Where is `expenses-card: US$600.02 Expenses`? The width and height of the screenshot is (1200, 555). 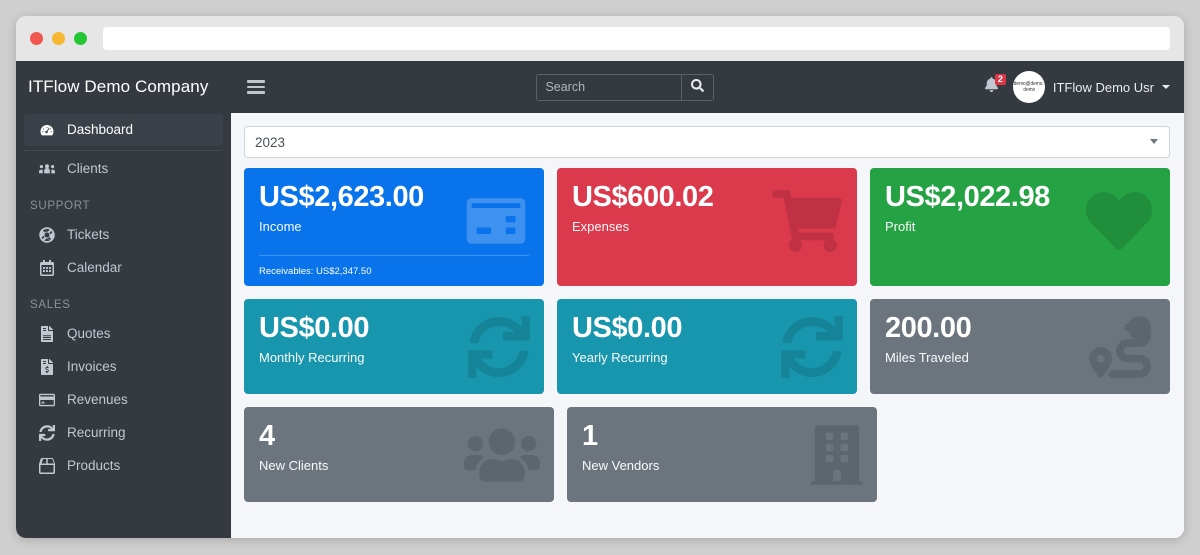
expenses-card: US$600.02 Expenses is located at coordinates (707, 227).